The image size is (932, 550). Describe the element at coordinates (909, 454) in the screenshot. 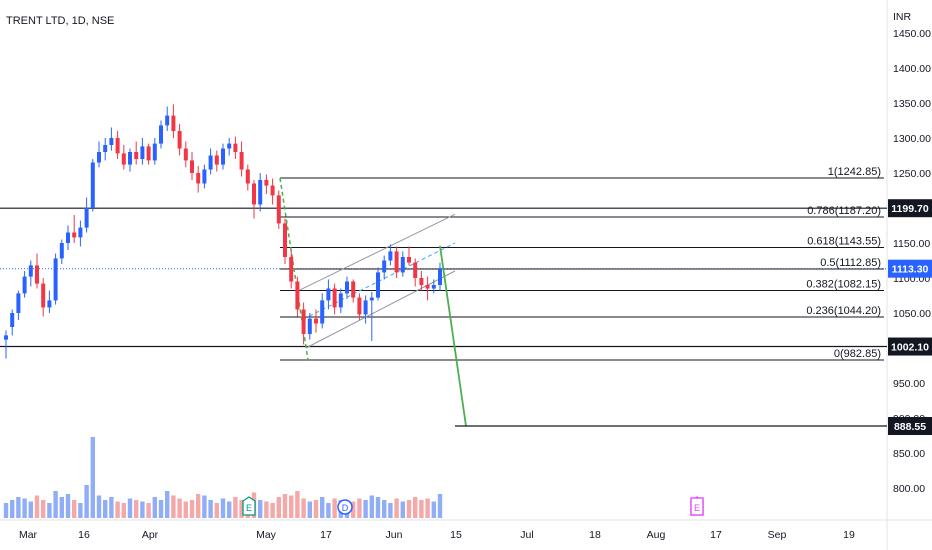

I see `price-tick-label: 850.00` at that location.